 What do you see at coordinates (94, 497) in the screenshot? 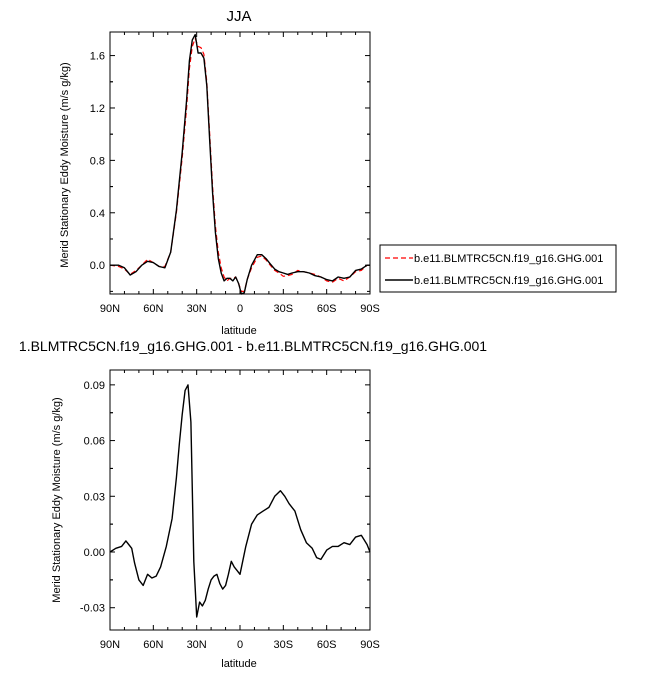
I see `bottom-y-tick-label: 0.03` at bounding box center [94, 497].